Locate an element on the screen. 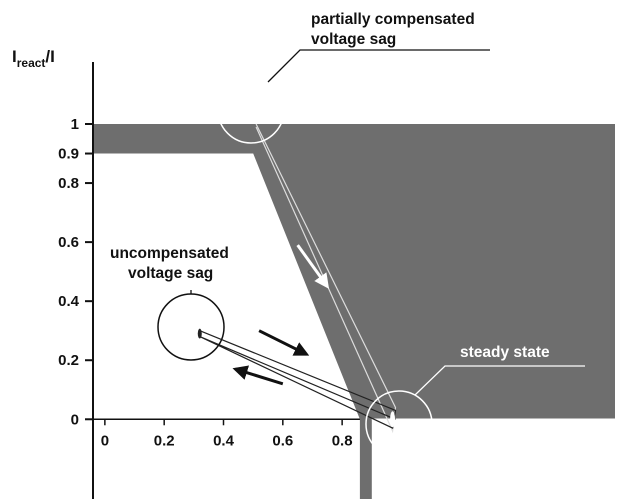 This screenshot has height=499, width=621. annotation-uncompensated-line2: voltage sag is located at coordinates (170, 273).